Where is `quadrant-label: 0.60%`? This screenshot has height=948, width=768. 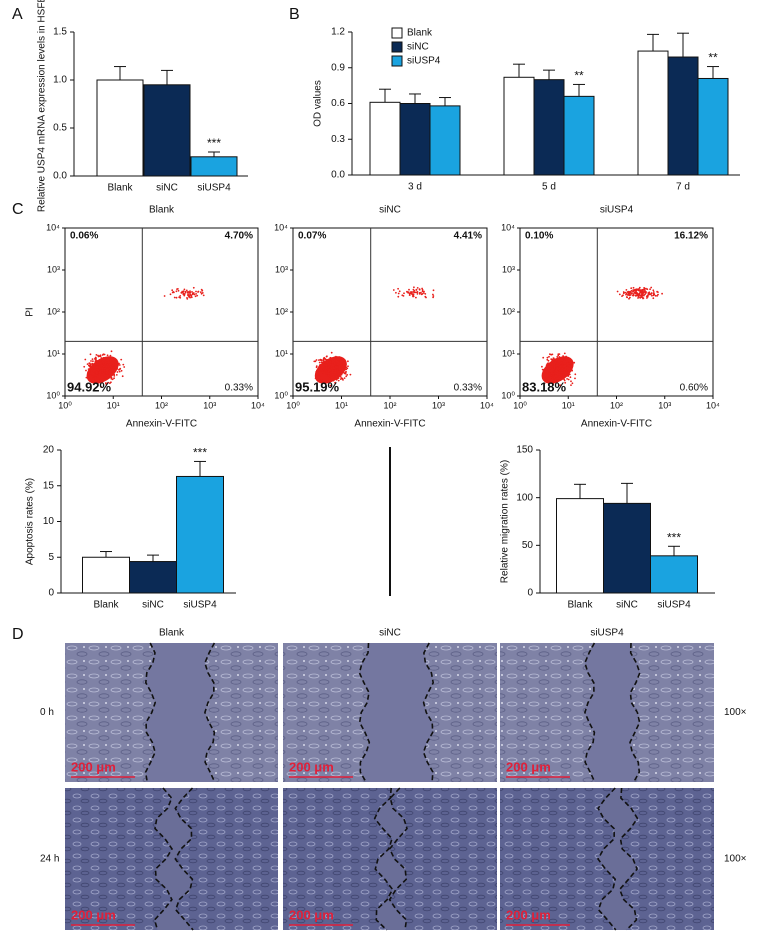 quadrant-label: 0.60% is located at coordinates (694, 388).